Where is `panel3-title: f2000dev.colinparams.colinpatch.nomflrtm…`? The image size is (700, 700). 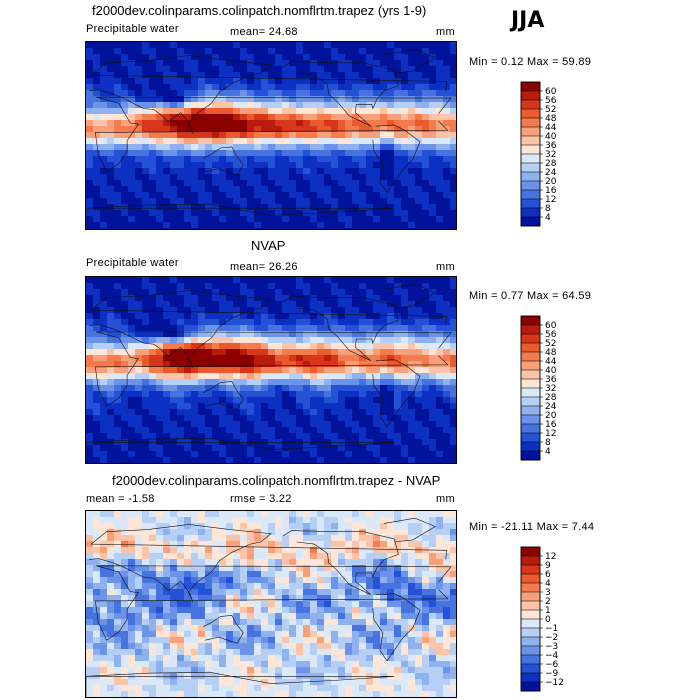
panel3-title: f2000dev.colinparams.colinpatch.nomflrtm… is located at coordinates (276, 480).